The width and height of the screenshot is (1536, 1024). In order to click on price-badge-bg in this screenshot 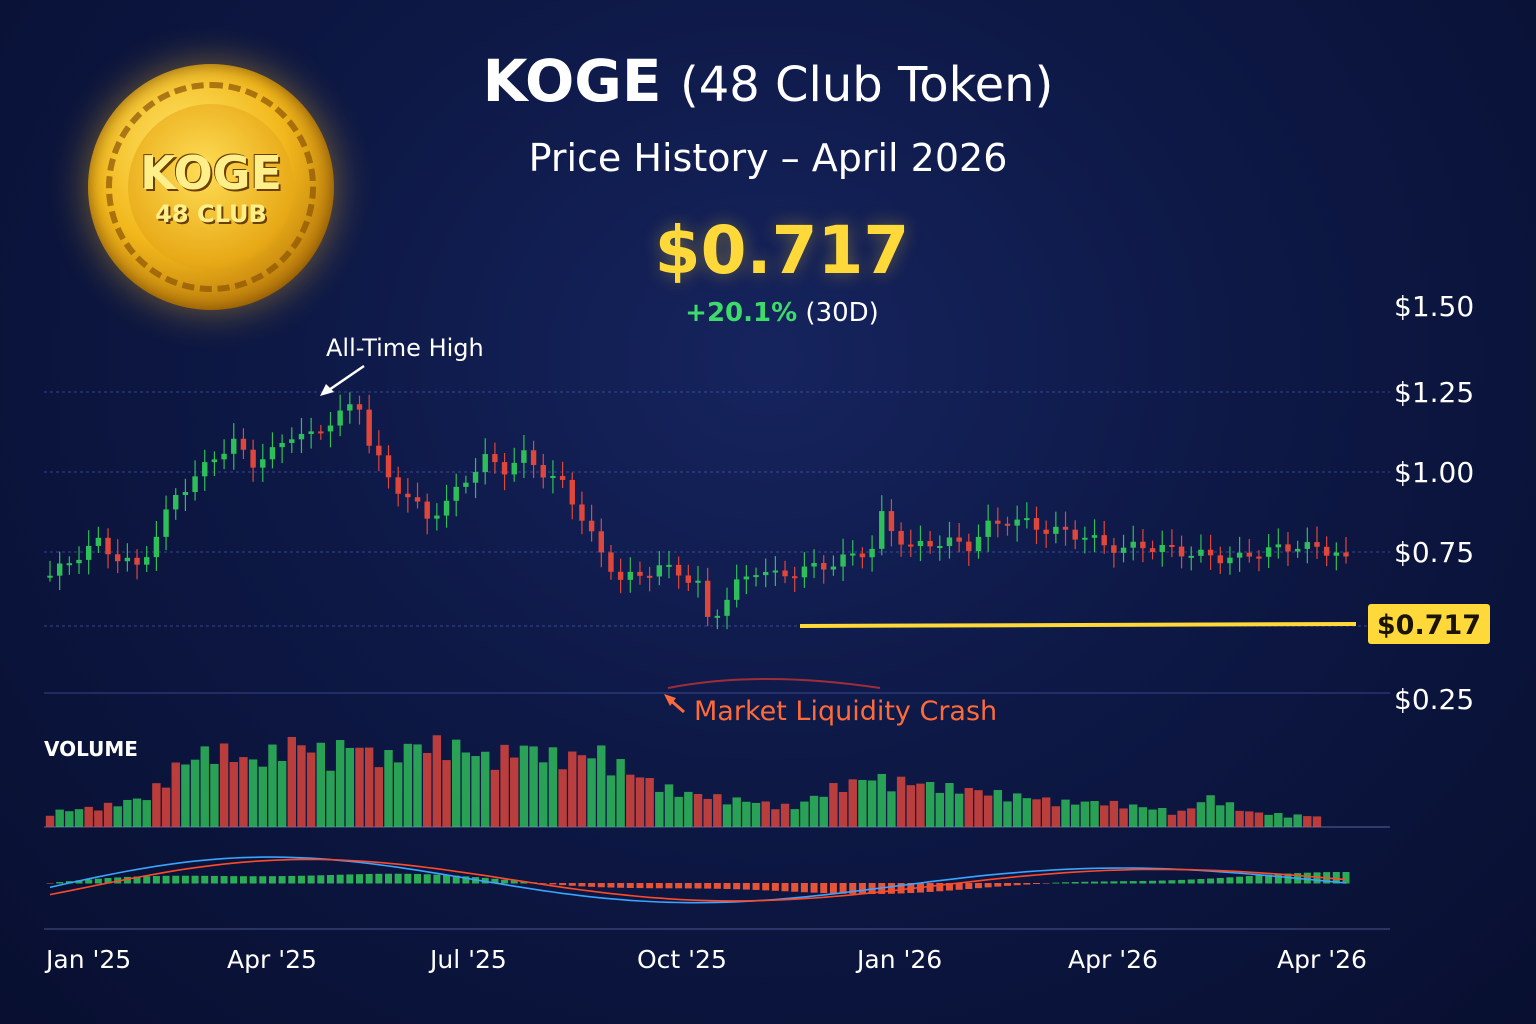, I will do `click(1429, 624)`.